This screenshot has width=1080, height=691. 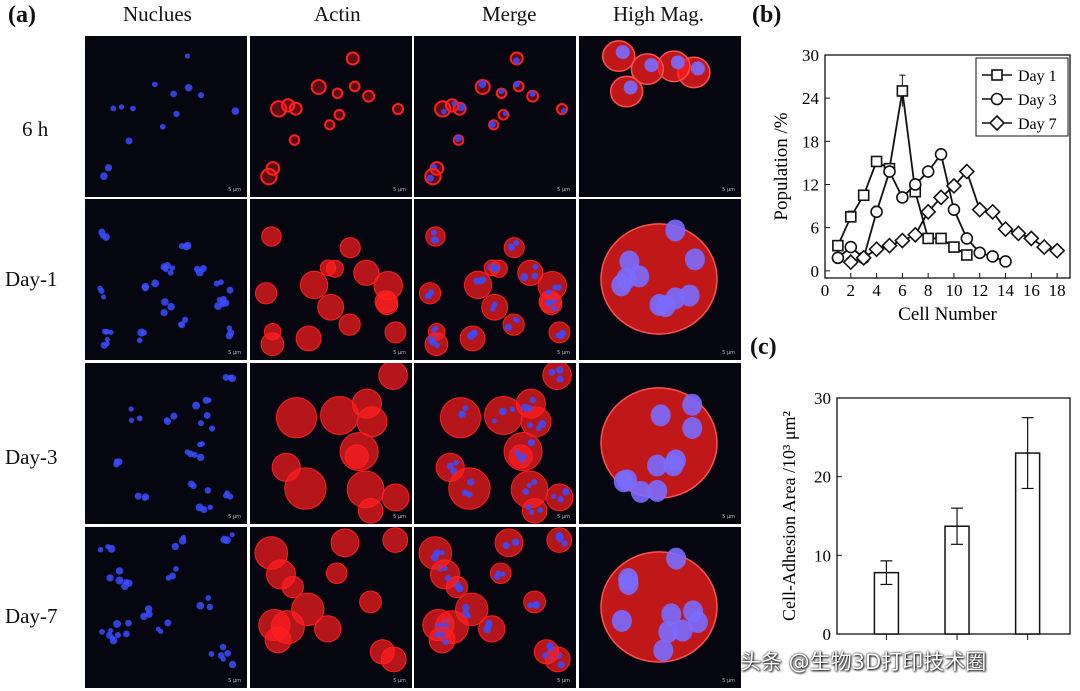 What do you see at coordinates (863, 662) in the screenshot?
I see `watermark-text: 头条 @生物3D打印技术圈` at bounding box center [863, 662].